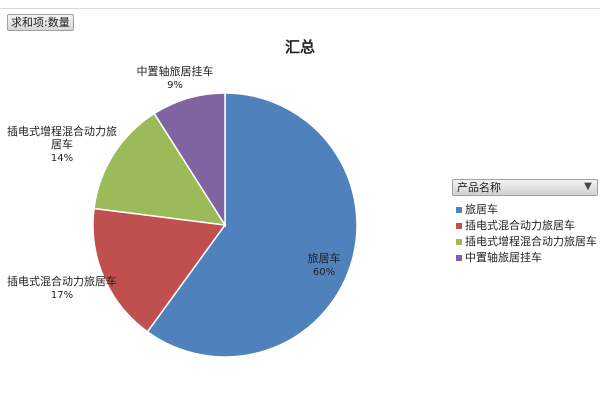 The width and height of the screenshot is (600, 400). I want to click on top-border-line, so click(300, 8).